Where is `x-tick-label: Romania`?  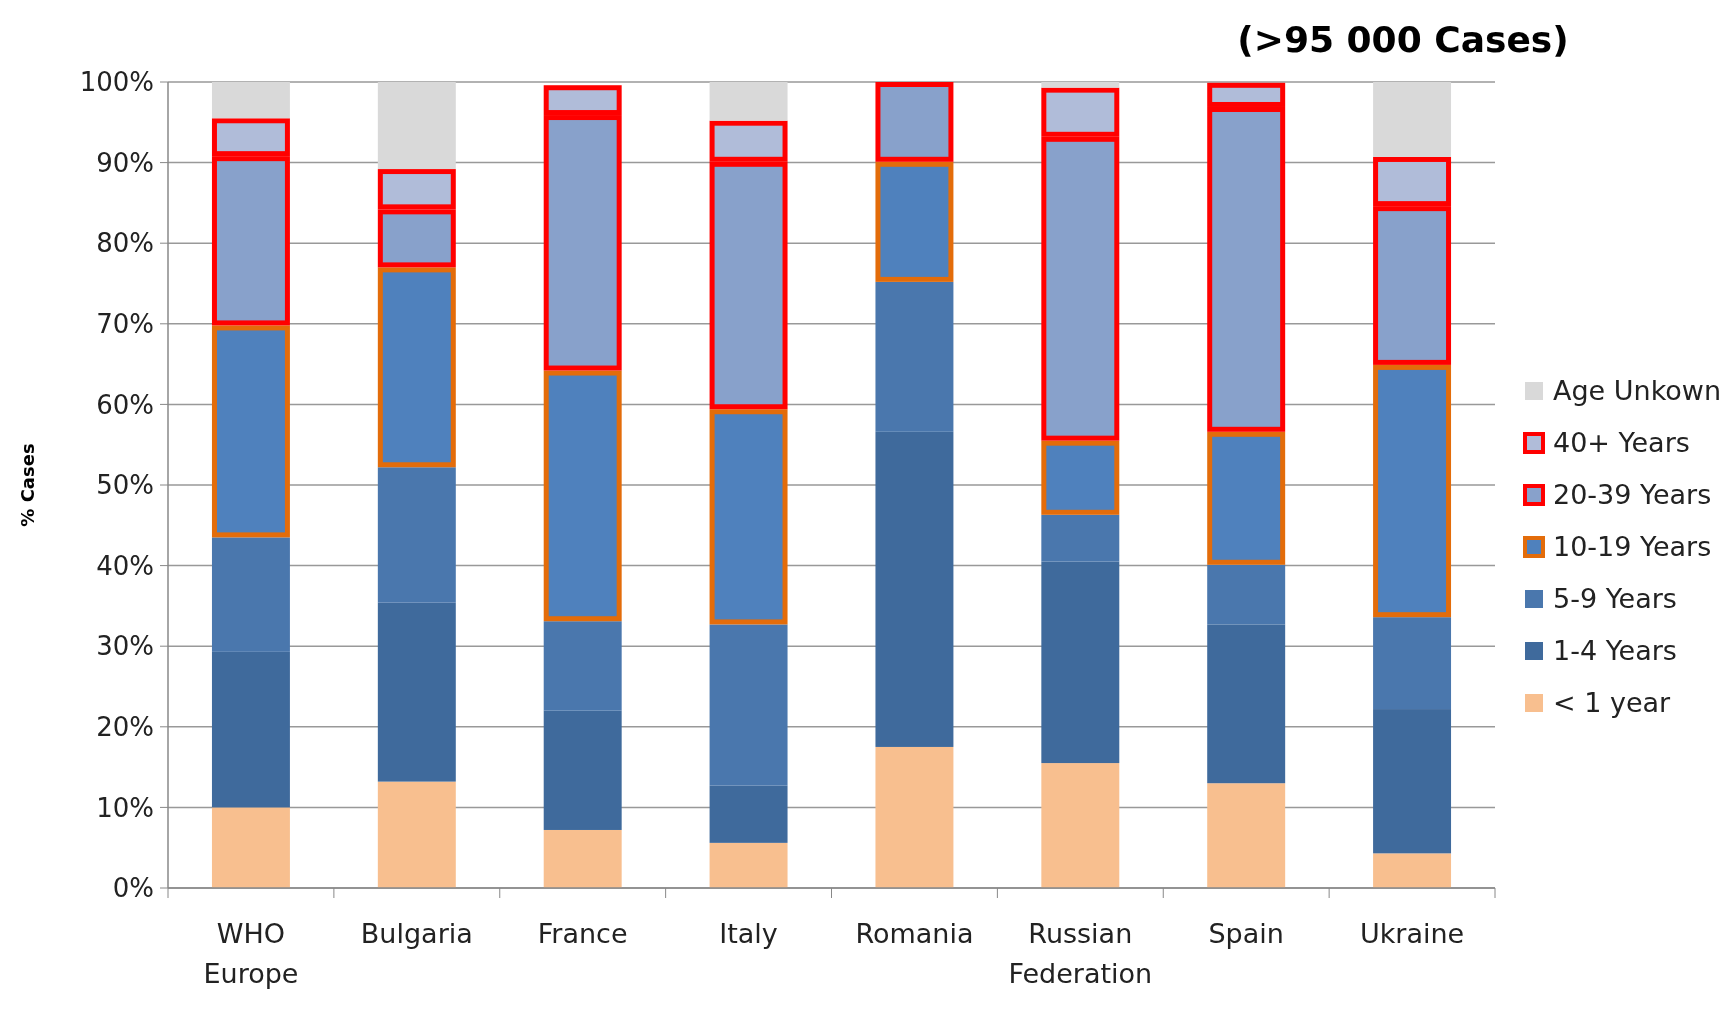
x-tick-label: Romania is located at coordinates (914, 933).